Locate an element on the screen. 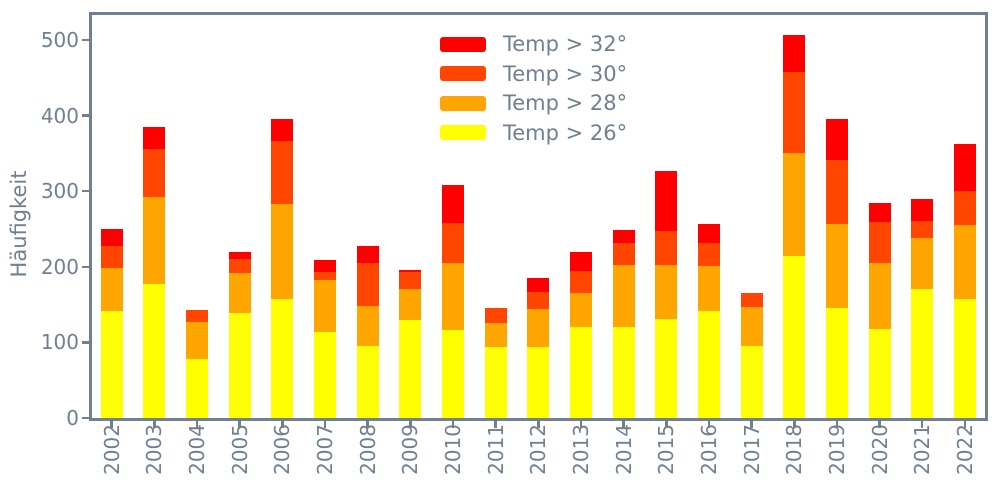  x-tick-mark-2004 is located at coordinates (197, 424).